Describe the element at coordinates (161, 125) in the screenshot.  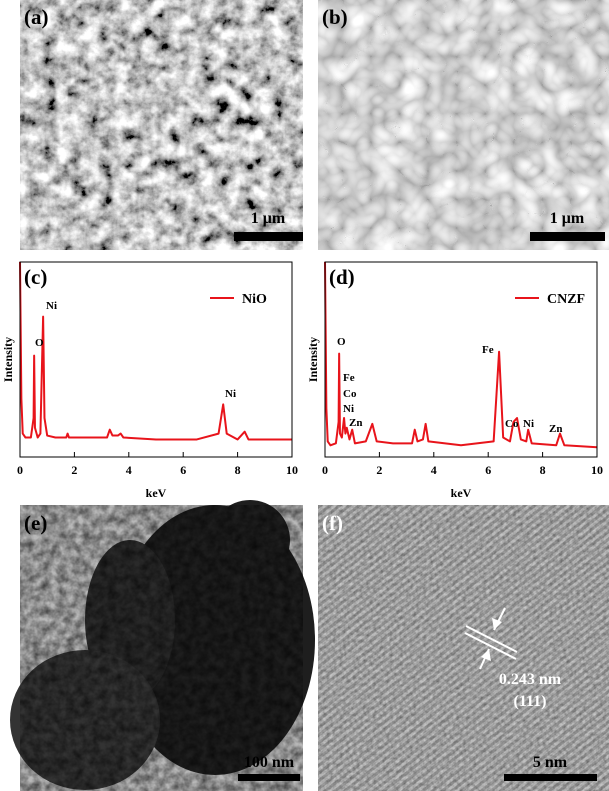
I see `sem-image-a` at that location.